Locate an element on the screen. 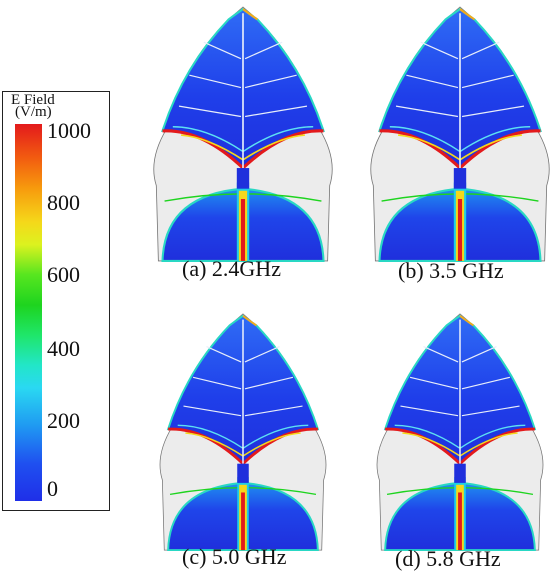 The image size is (550, 579). legend-unit: (V/m) is located at coordinates (33, 112).